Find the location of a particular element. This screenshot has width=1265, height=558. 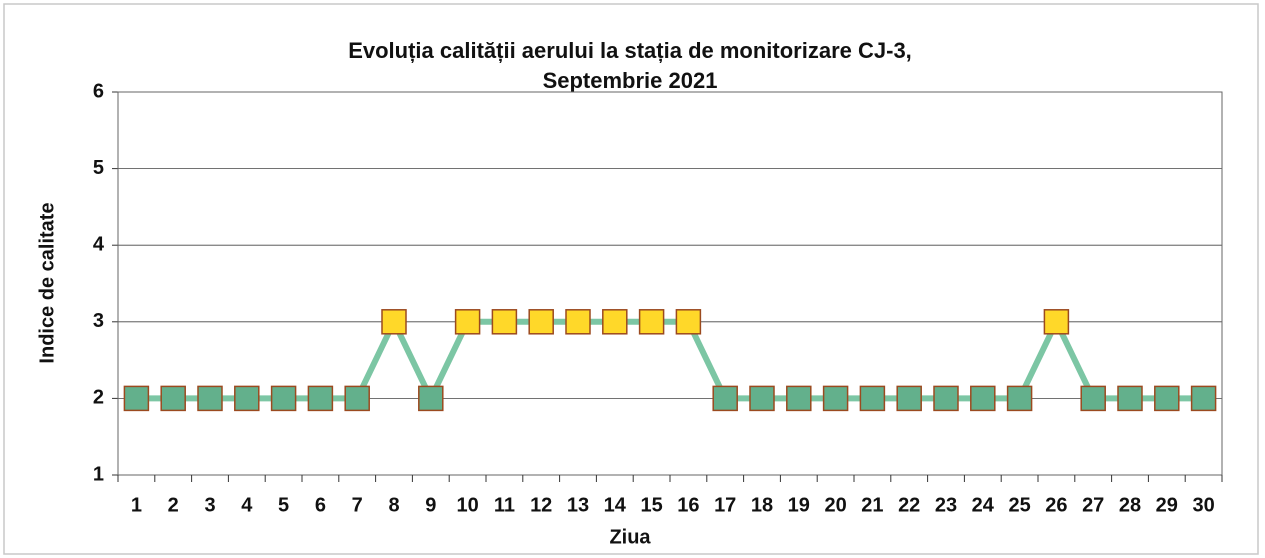

x-tick-label: 1 is located at coordinates (136, 505).